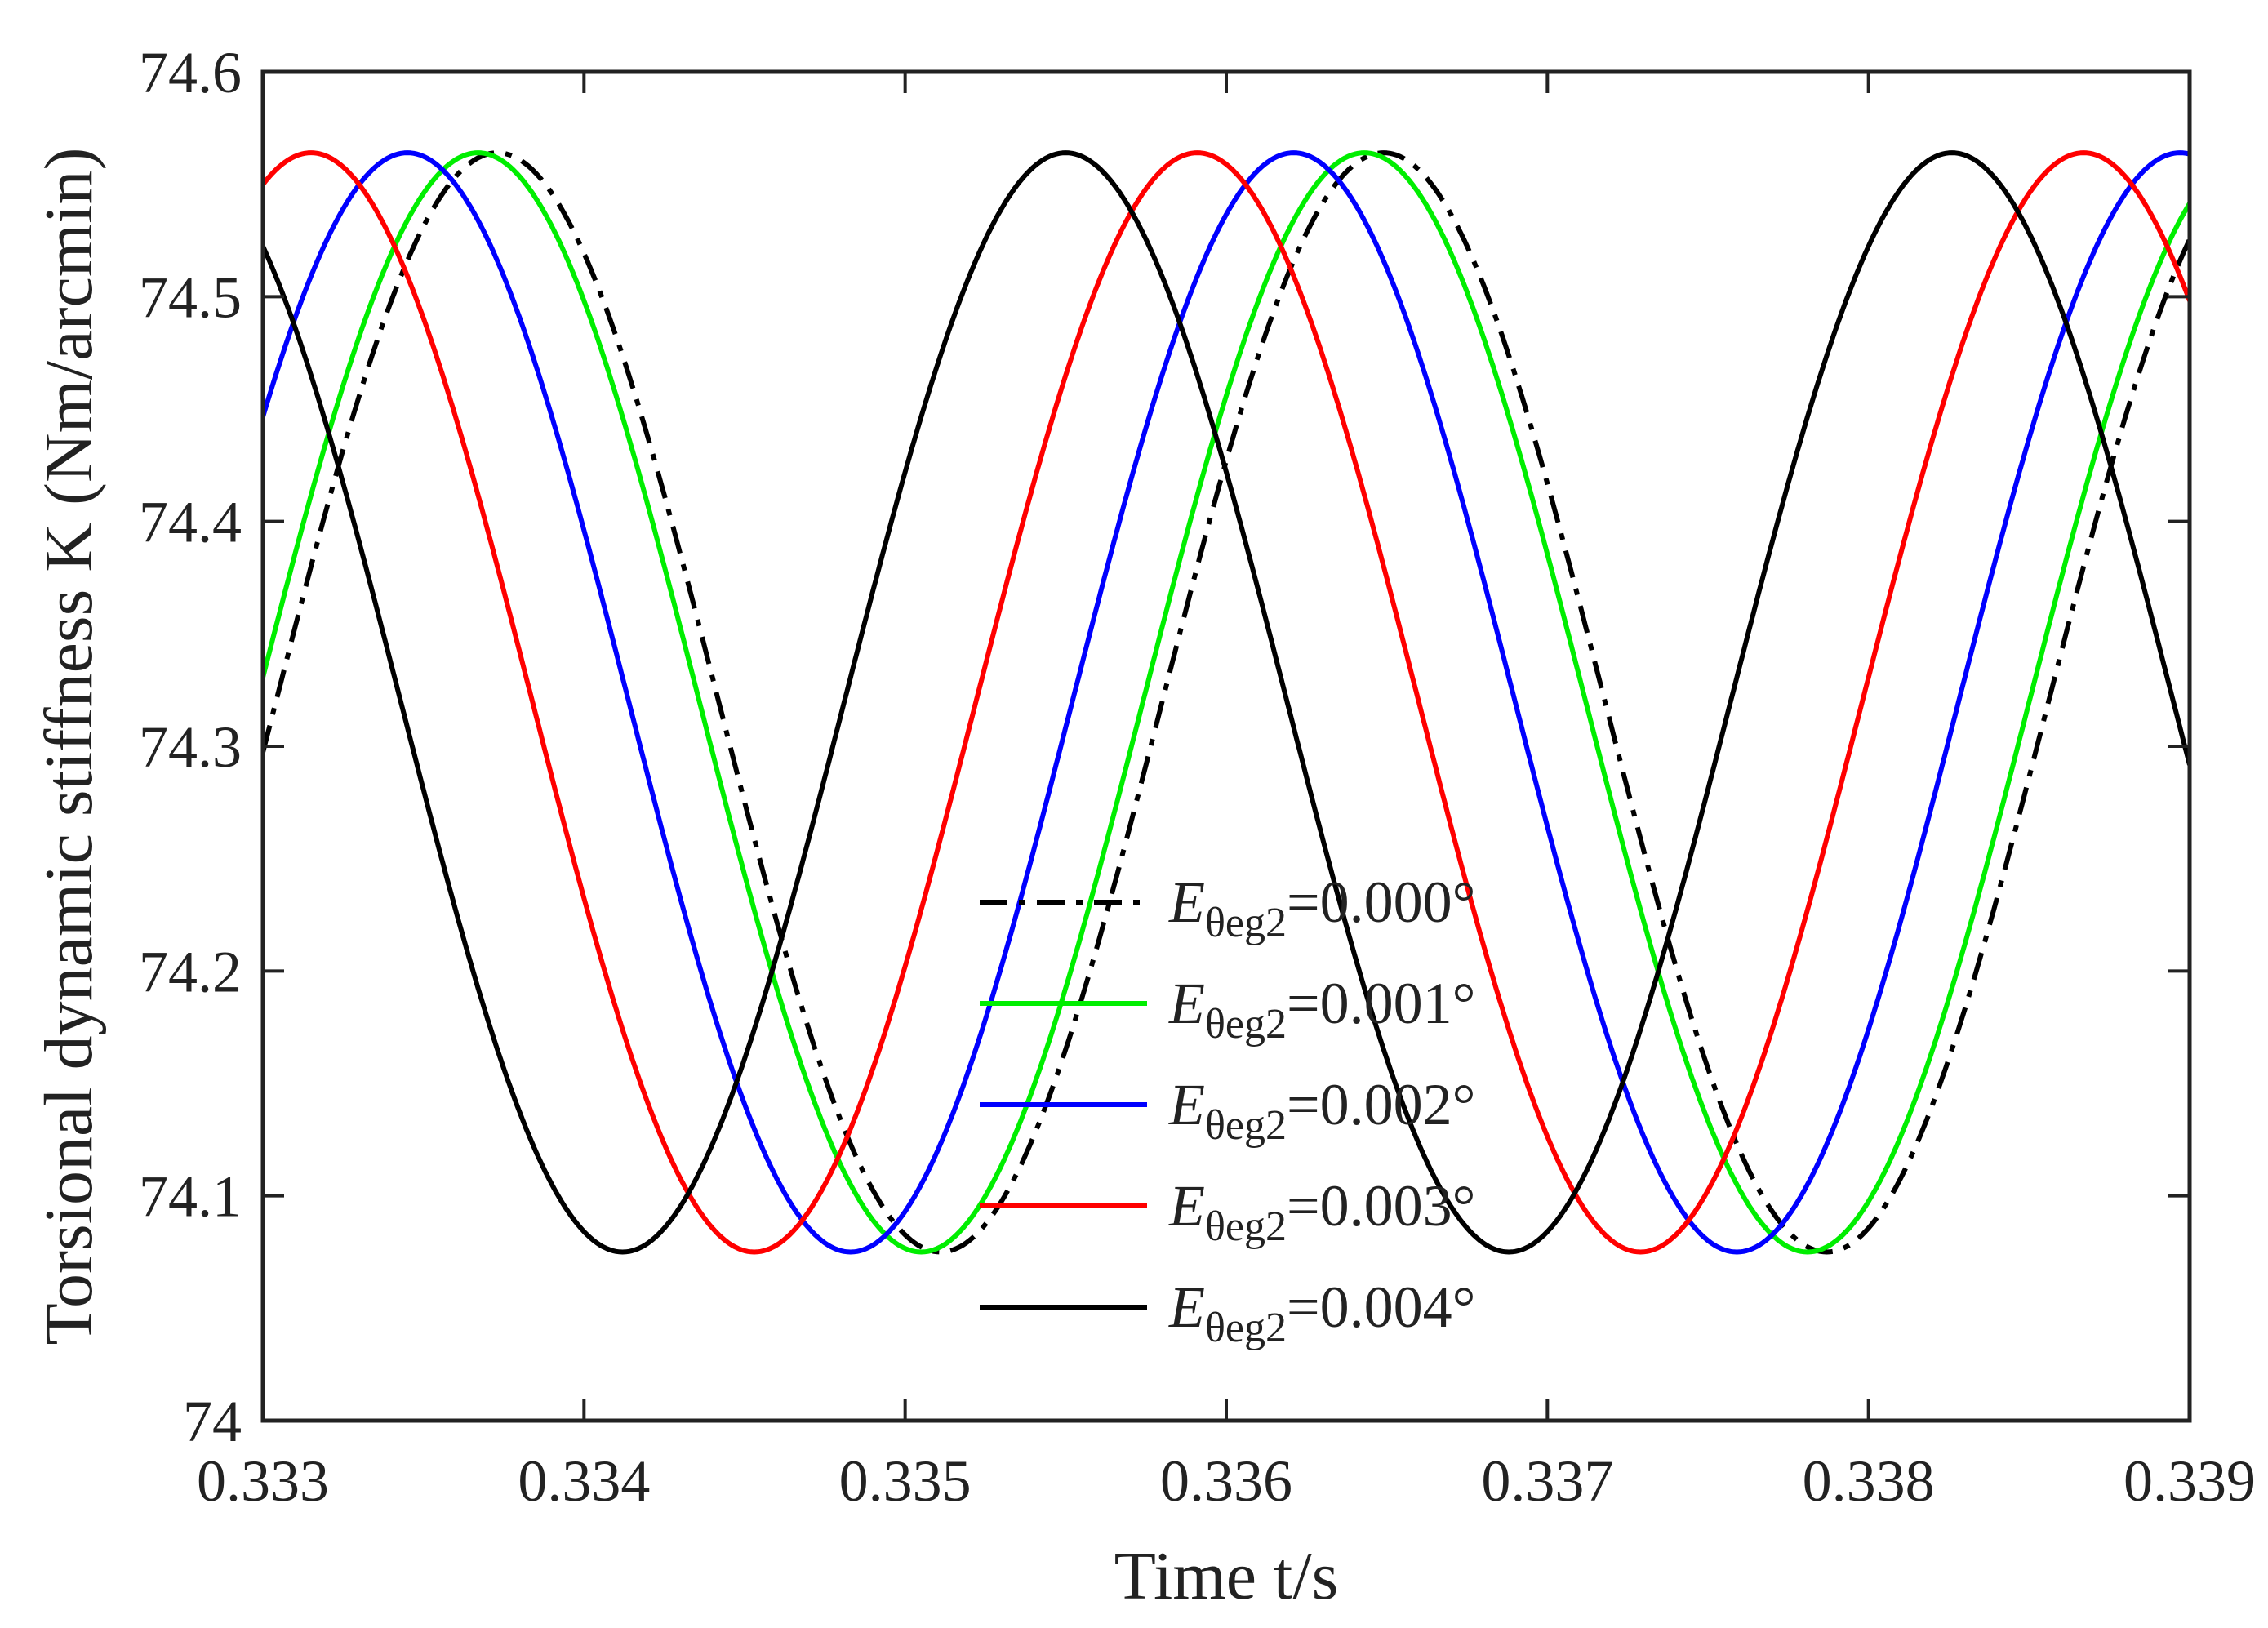 Image resolution: width=2268 pixels, height=1628 pixels. Describe the element at coordinates (1547, 1481) in the screenshot. I see `x-tick-label: 0.337` at that location.